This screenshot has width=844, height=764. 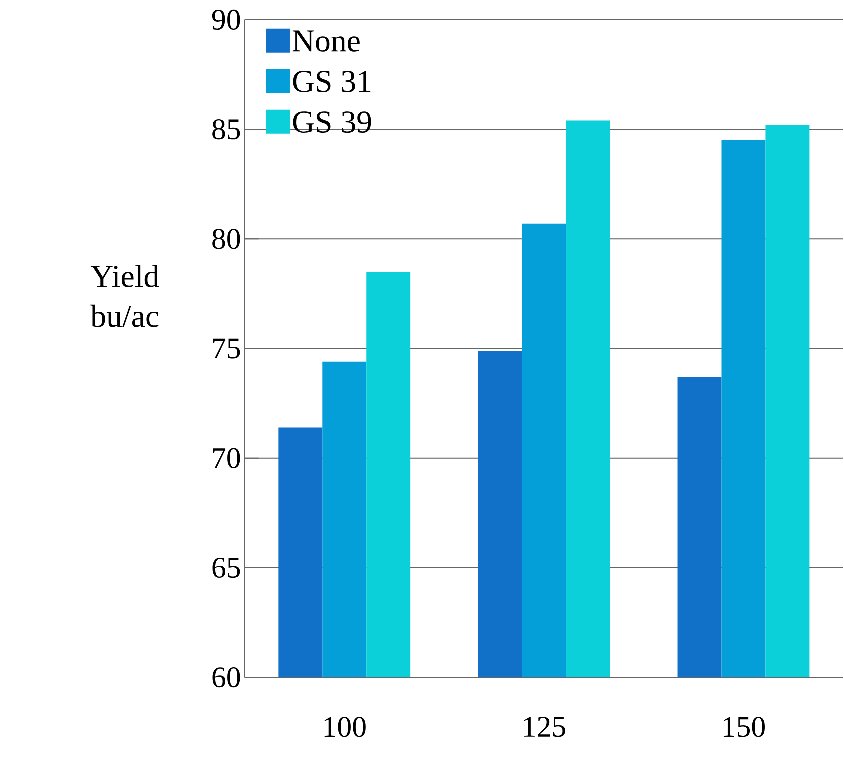 What do you see at coordinates (226, 678) in the screenshot?
I see `y-tick-label: 60` at bounding box center [226, 678].